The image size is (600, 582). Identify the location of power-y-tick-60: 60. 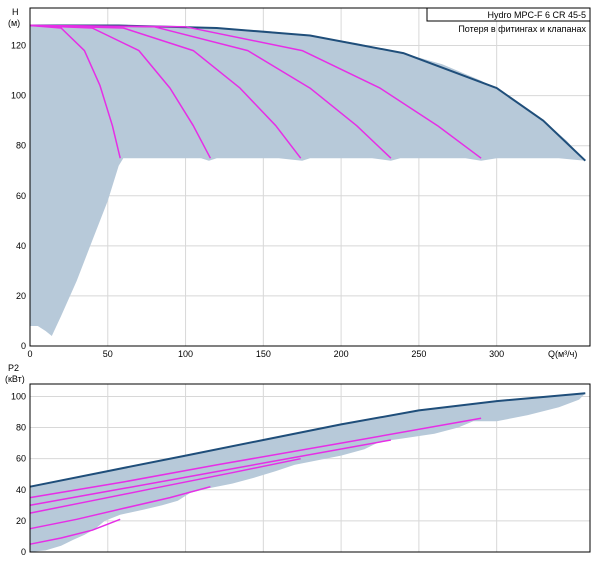
(21, 459).